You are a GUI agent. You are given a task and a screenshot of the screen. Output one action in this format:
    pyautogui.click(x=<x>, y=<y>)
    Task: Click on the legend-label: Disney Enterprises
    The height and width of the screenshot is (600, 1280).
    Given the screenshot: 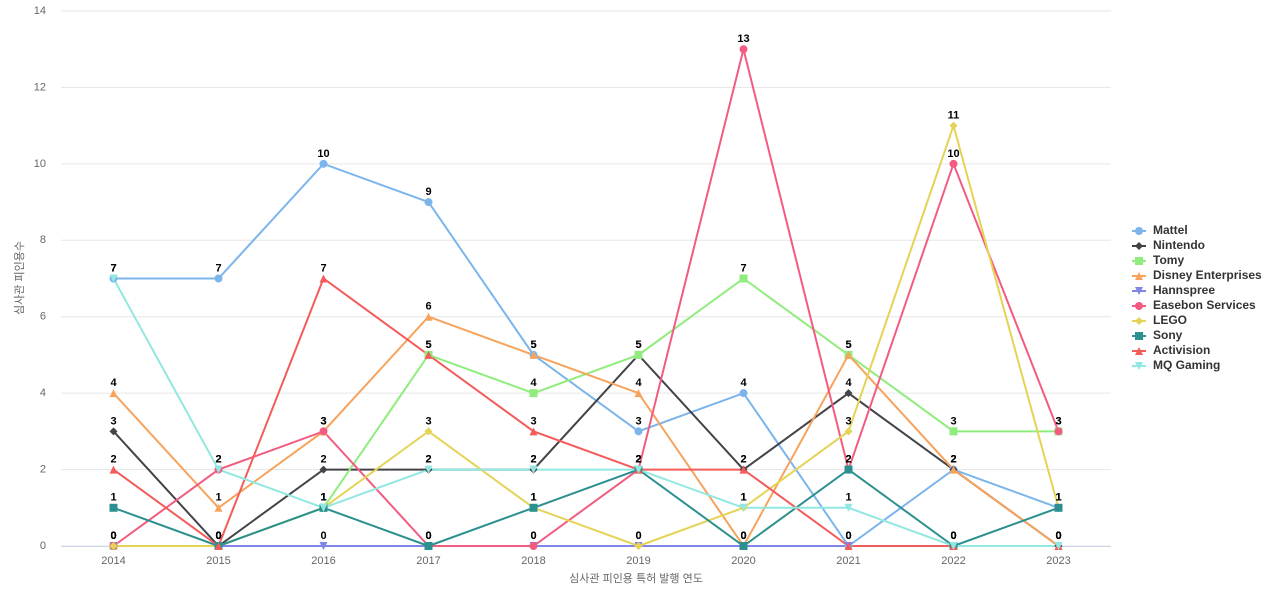 What is the action you would take?
    pyautogui.click(x=1207, y=275)
    